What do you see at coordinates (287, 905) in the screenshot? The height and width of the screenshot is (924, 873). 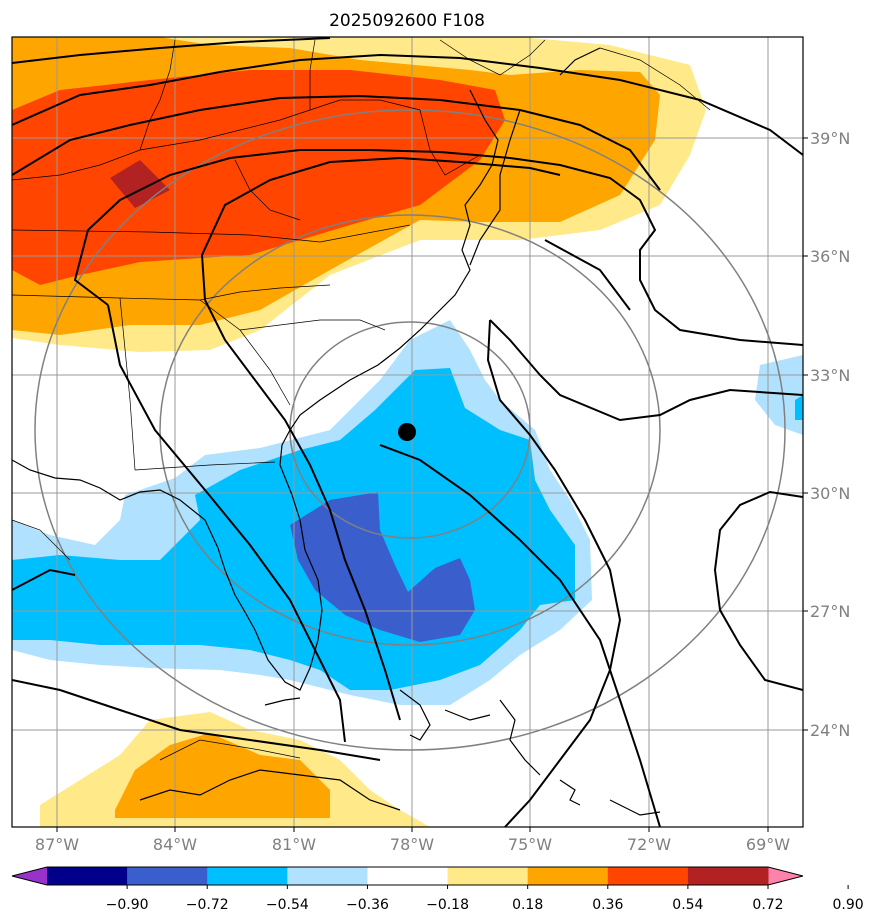 I see `colorbar-tick-label: −0.54` at bounding box center [287, 905].